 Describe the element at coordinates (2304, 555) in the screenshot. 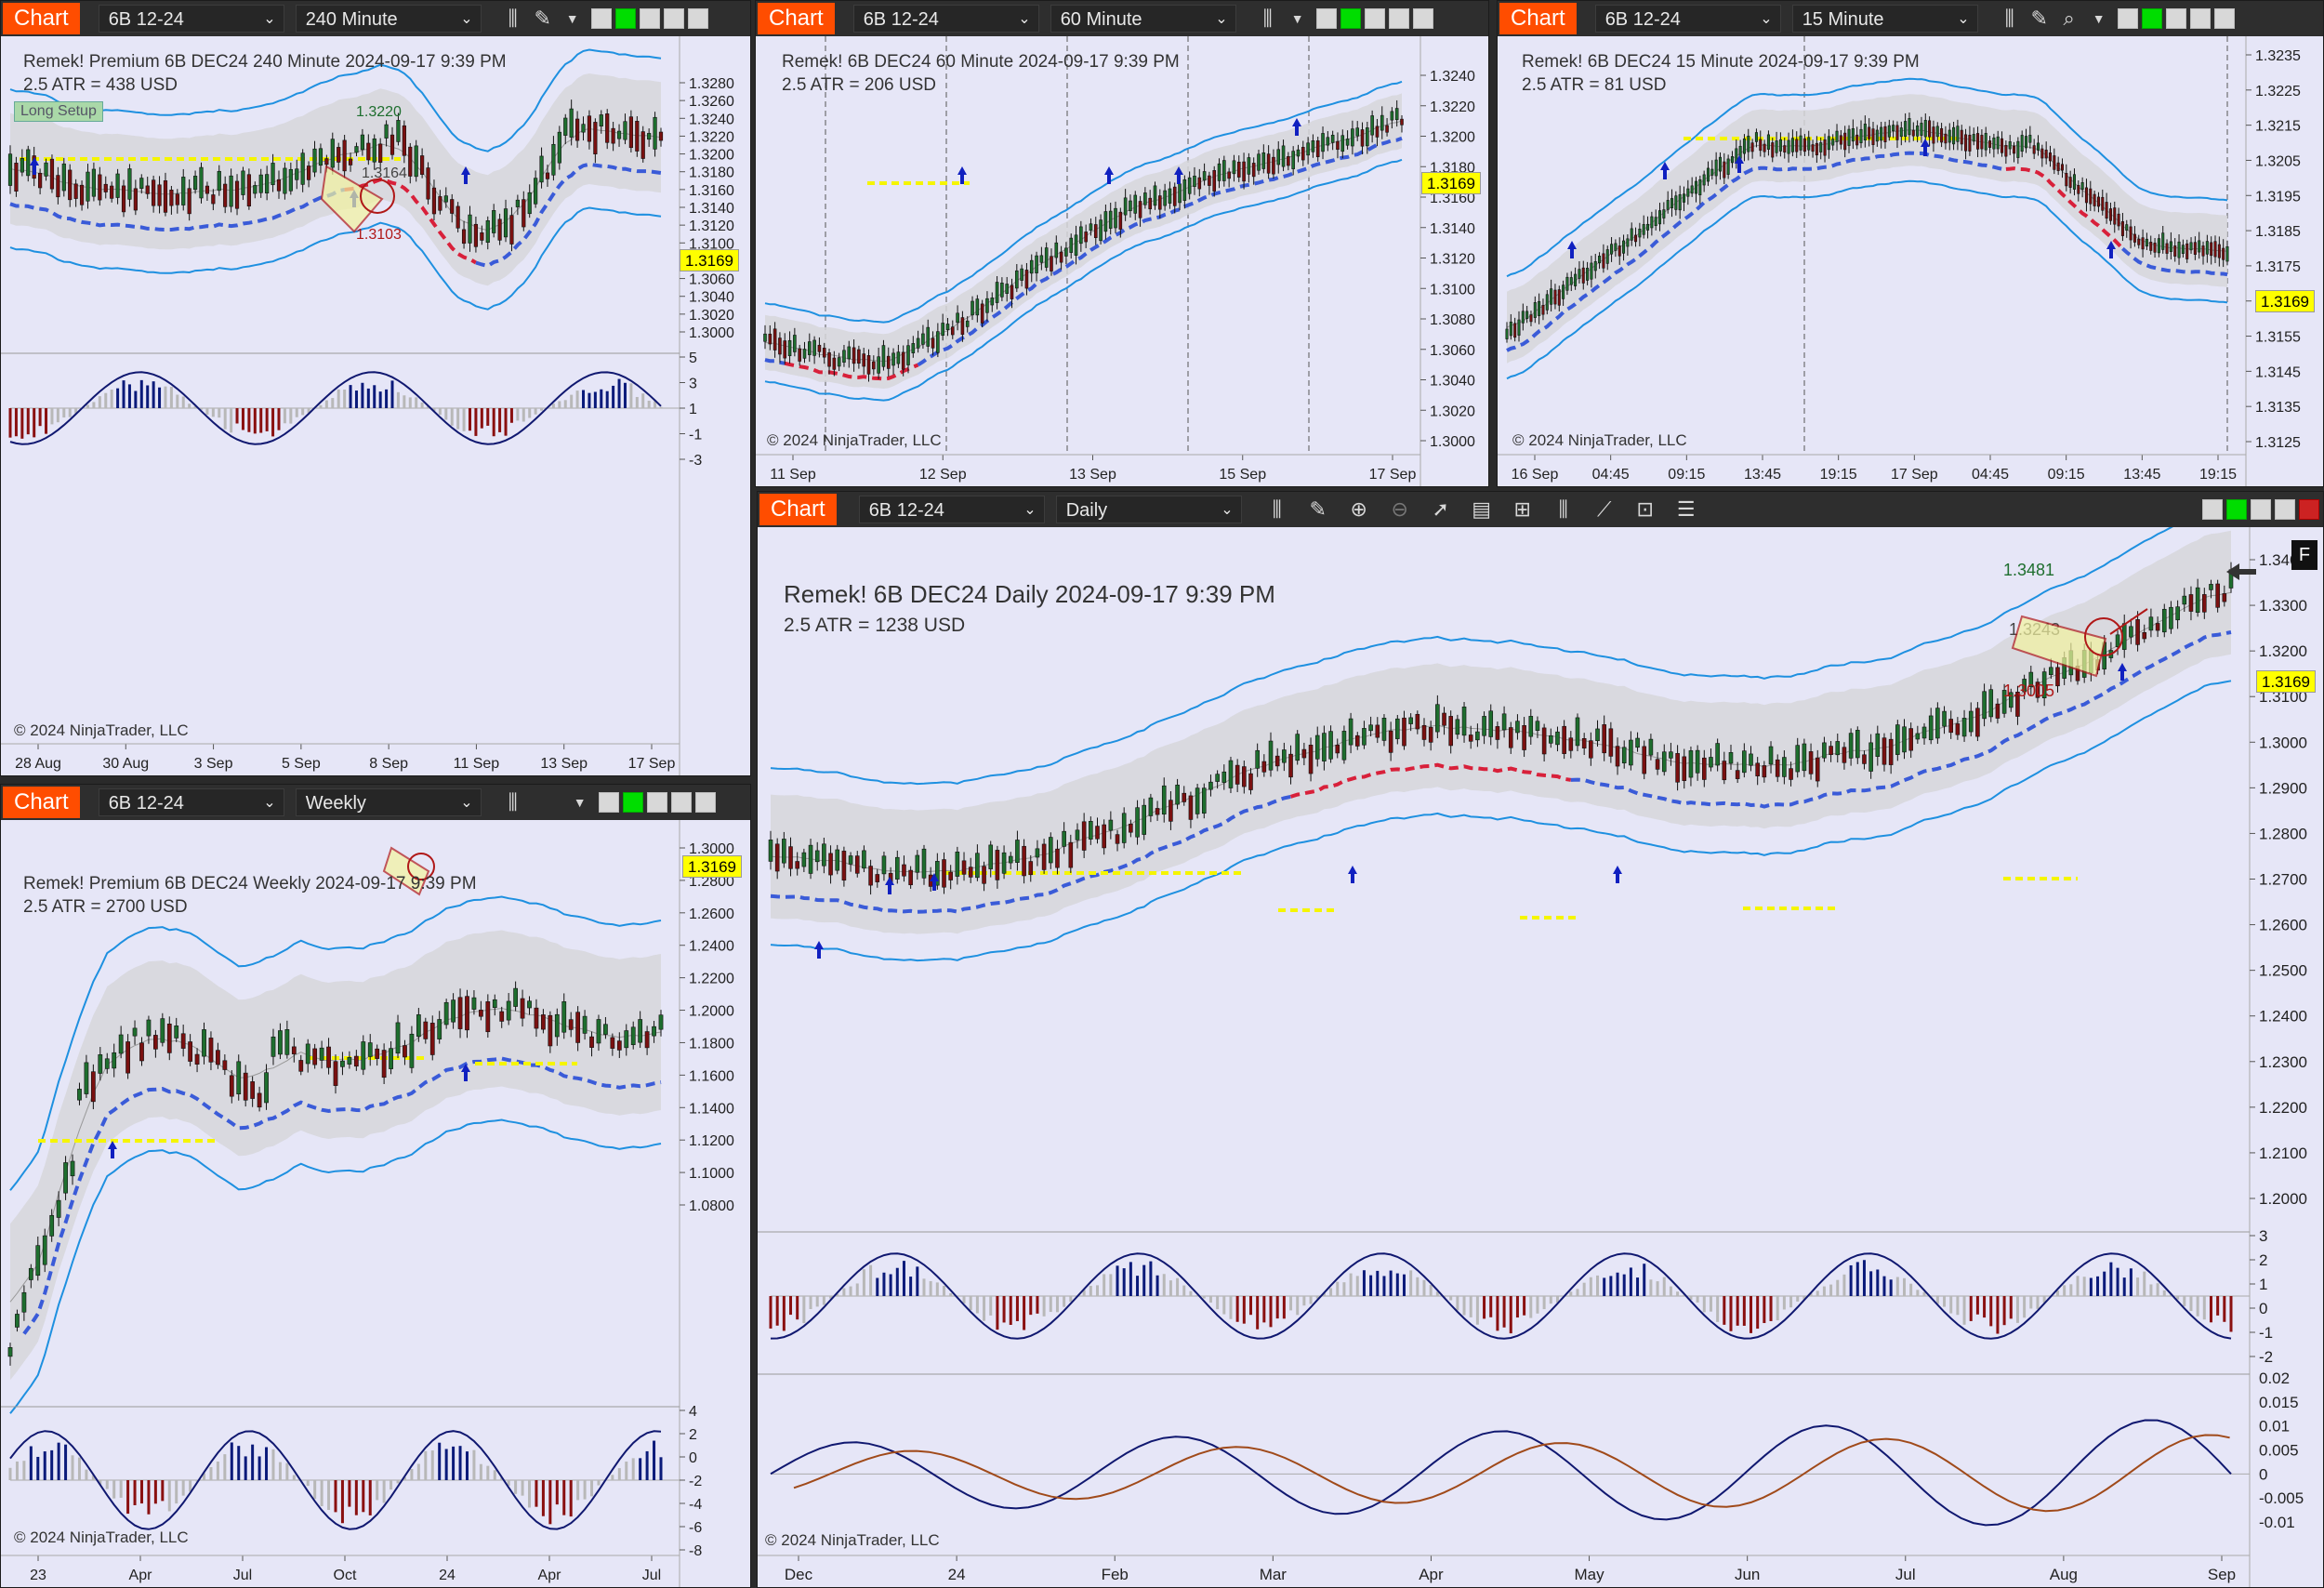

I see `f-button: F` at that location.